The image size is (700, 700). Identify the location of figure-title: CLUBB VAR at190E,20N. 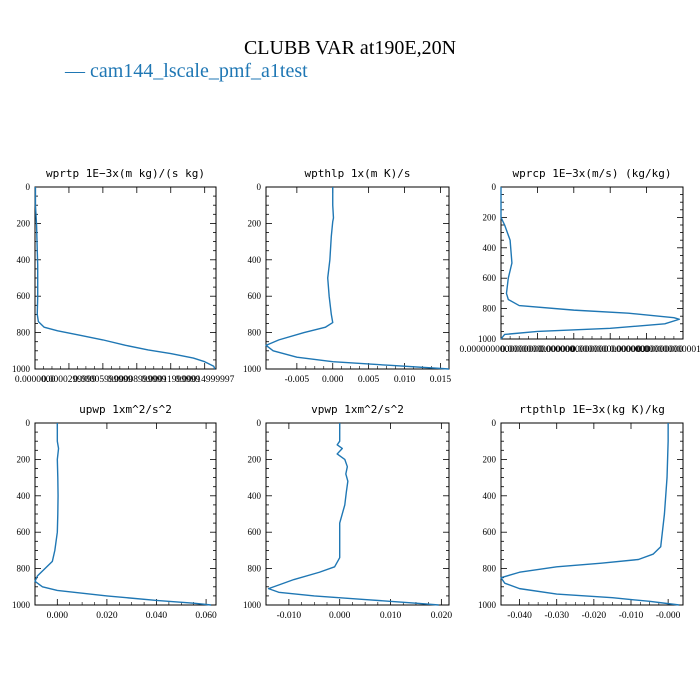
(350, 48).